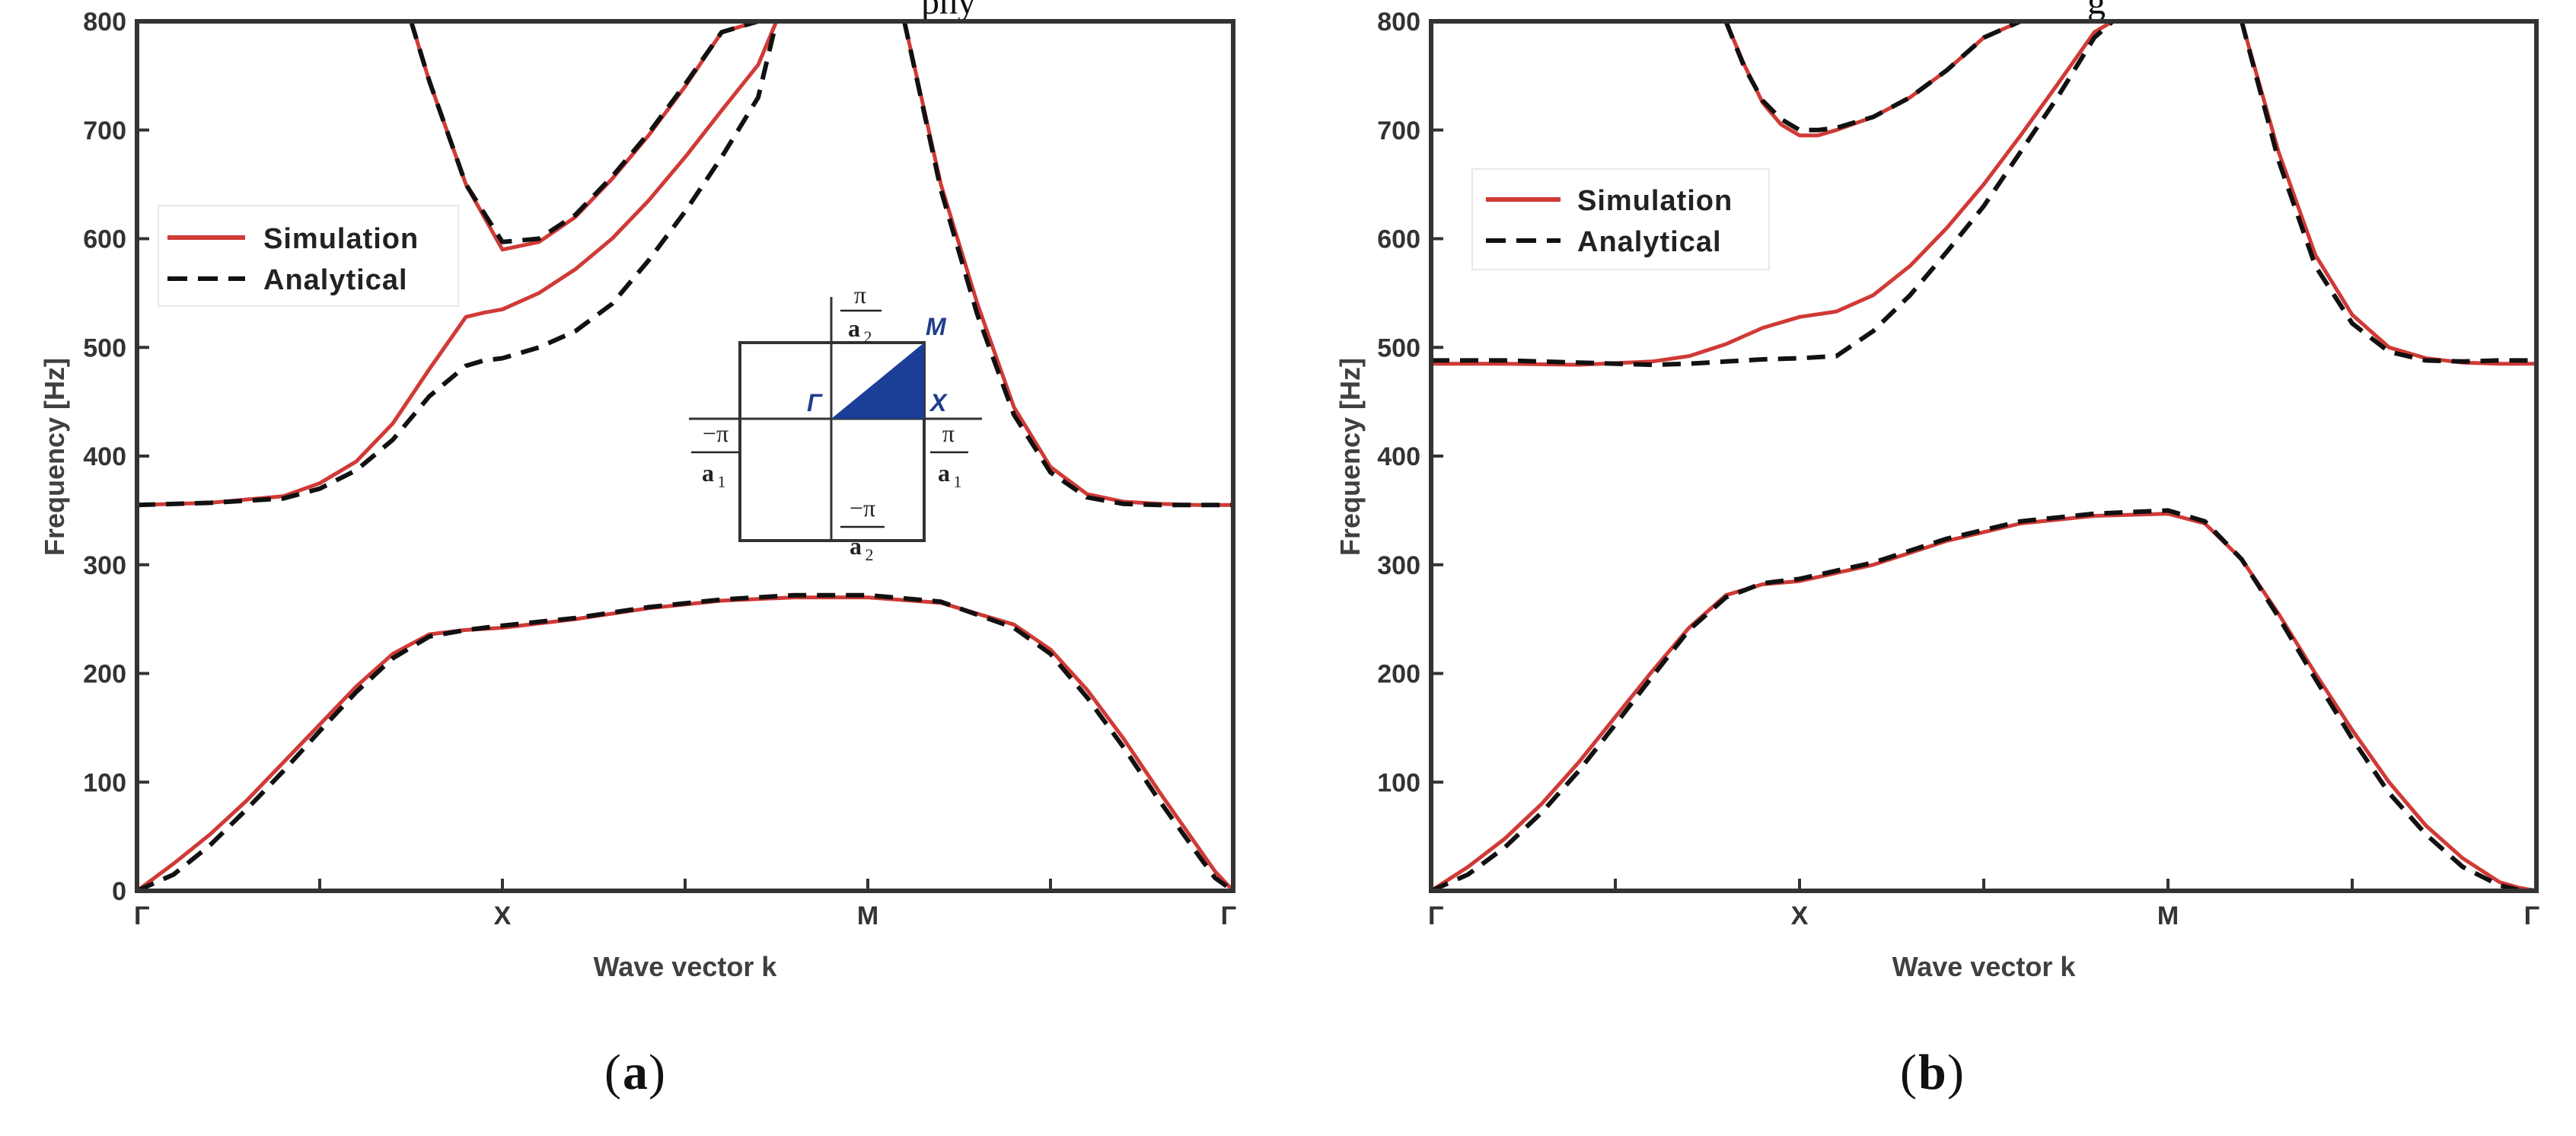 This screenshot has height=1136, width=2576. I want to click on brillouin-zone-inset: Γ X M π a 2 −π a 2 π a 1 −π, so click(836, 422).